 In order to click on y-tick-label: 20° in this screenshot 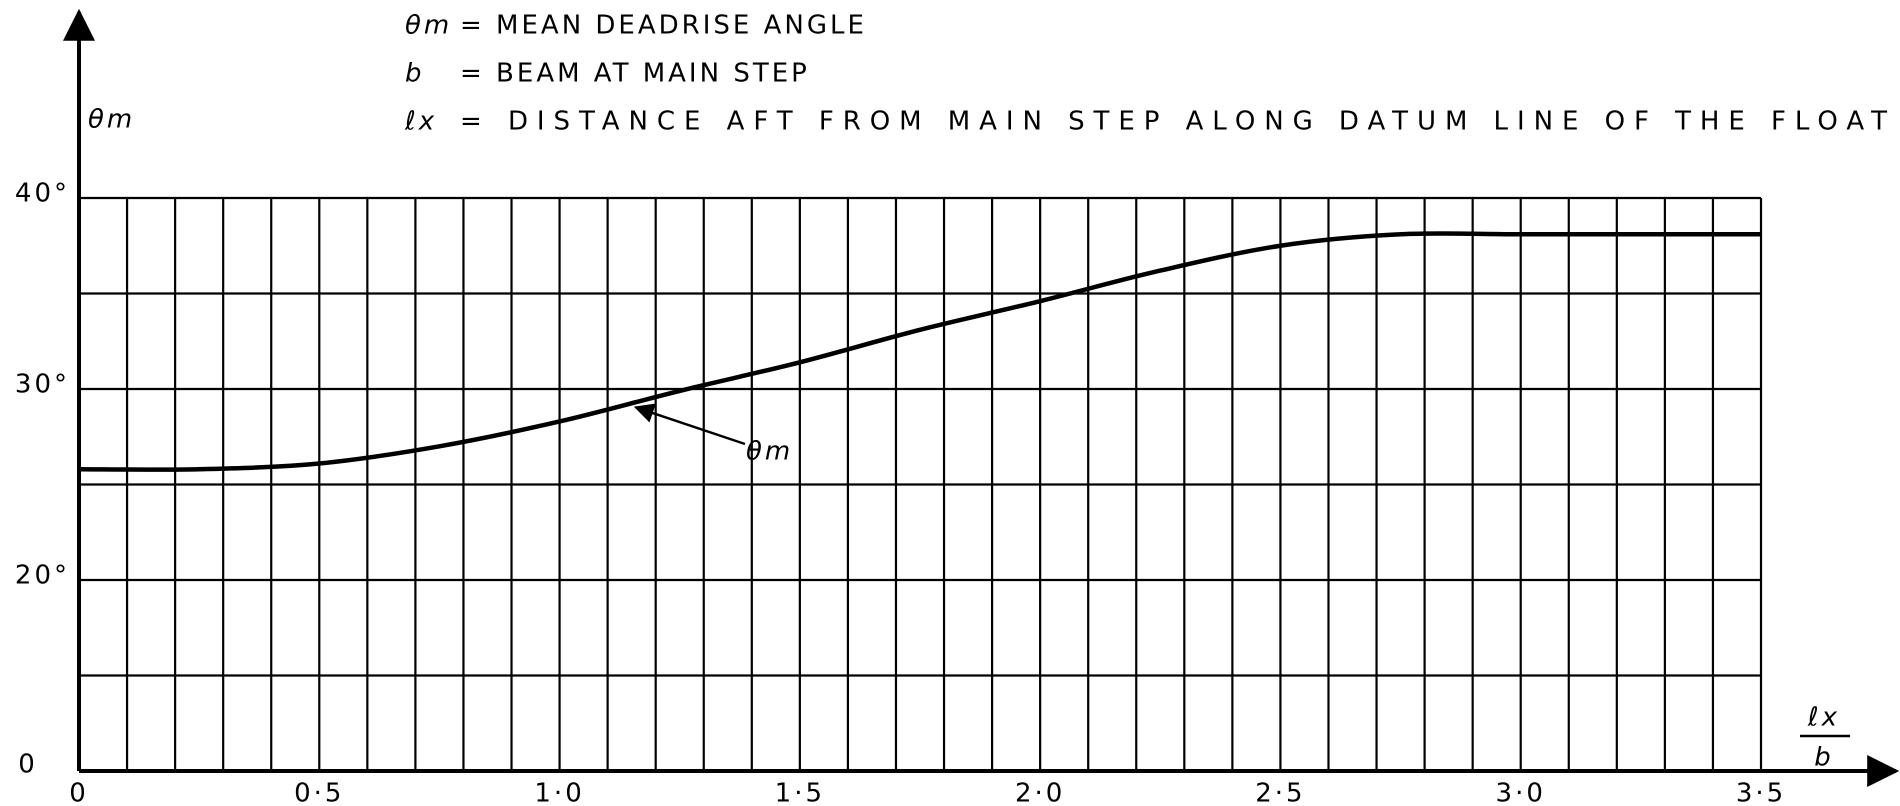, I will do `click(42, 576)`.